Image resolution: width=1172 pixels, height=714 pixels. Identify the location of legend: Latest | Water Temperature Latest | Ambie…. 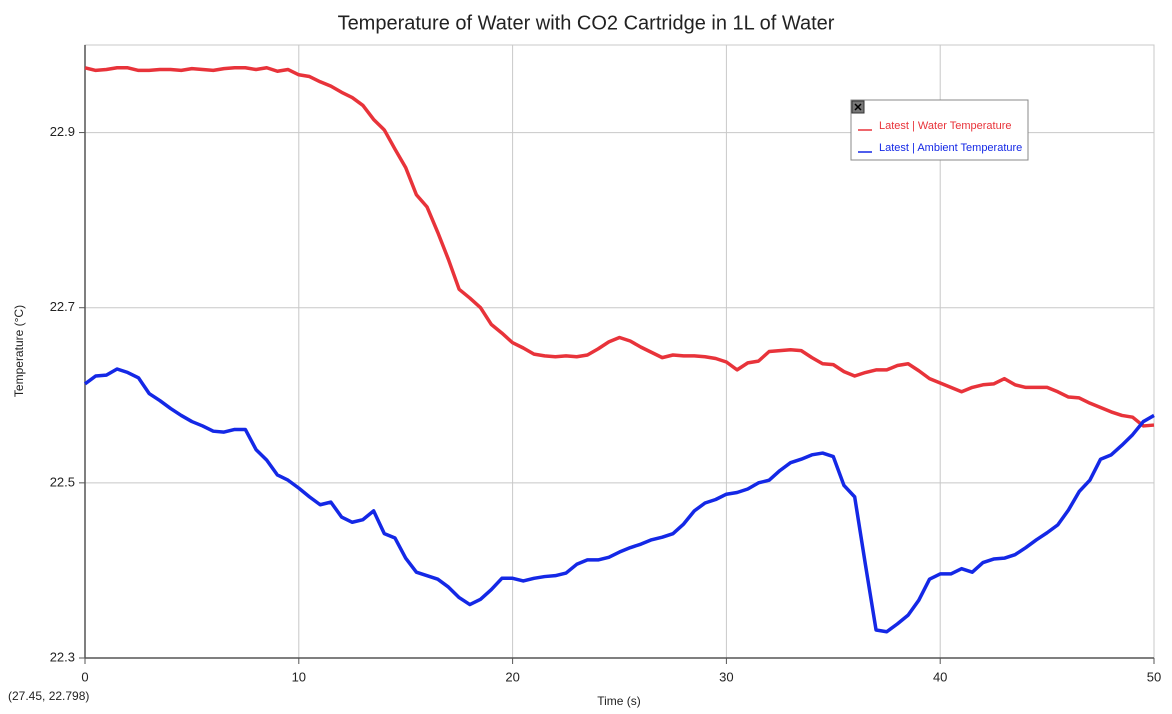
(939, 130).